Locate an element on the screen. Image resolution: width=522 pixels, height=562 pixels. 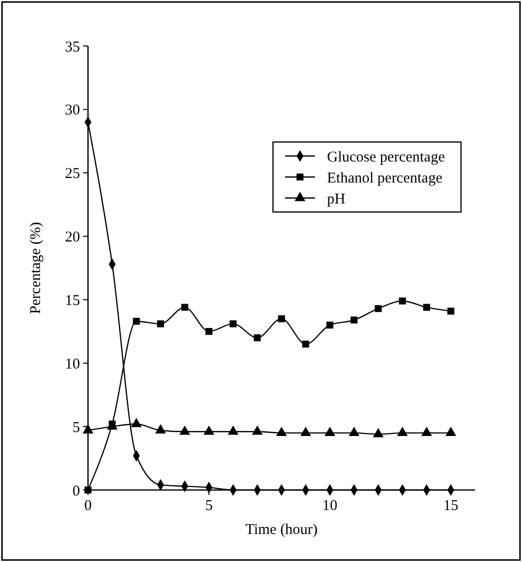
legend-label: Ethanol percentage is located at coordinates (385, 178).